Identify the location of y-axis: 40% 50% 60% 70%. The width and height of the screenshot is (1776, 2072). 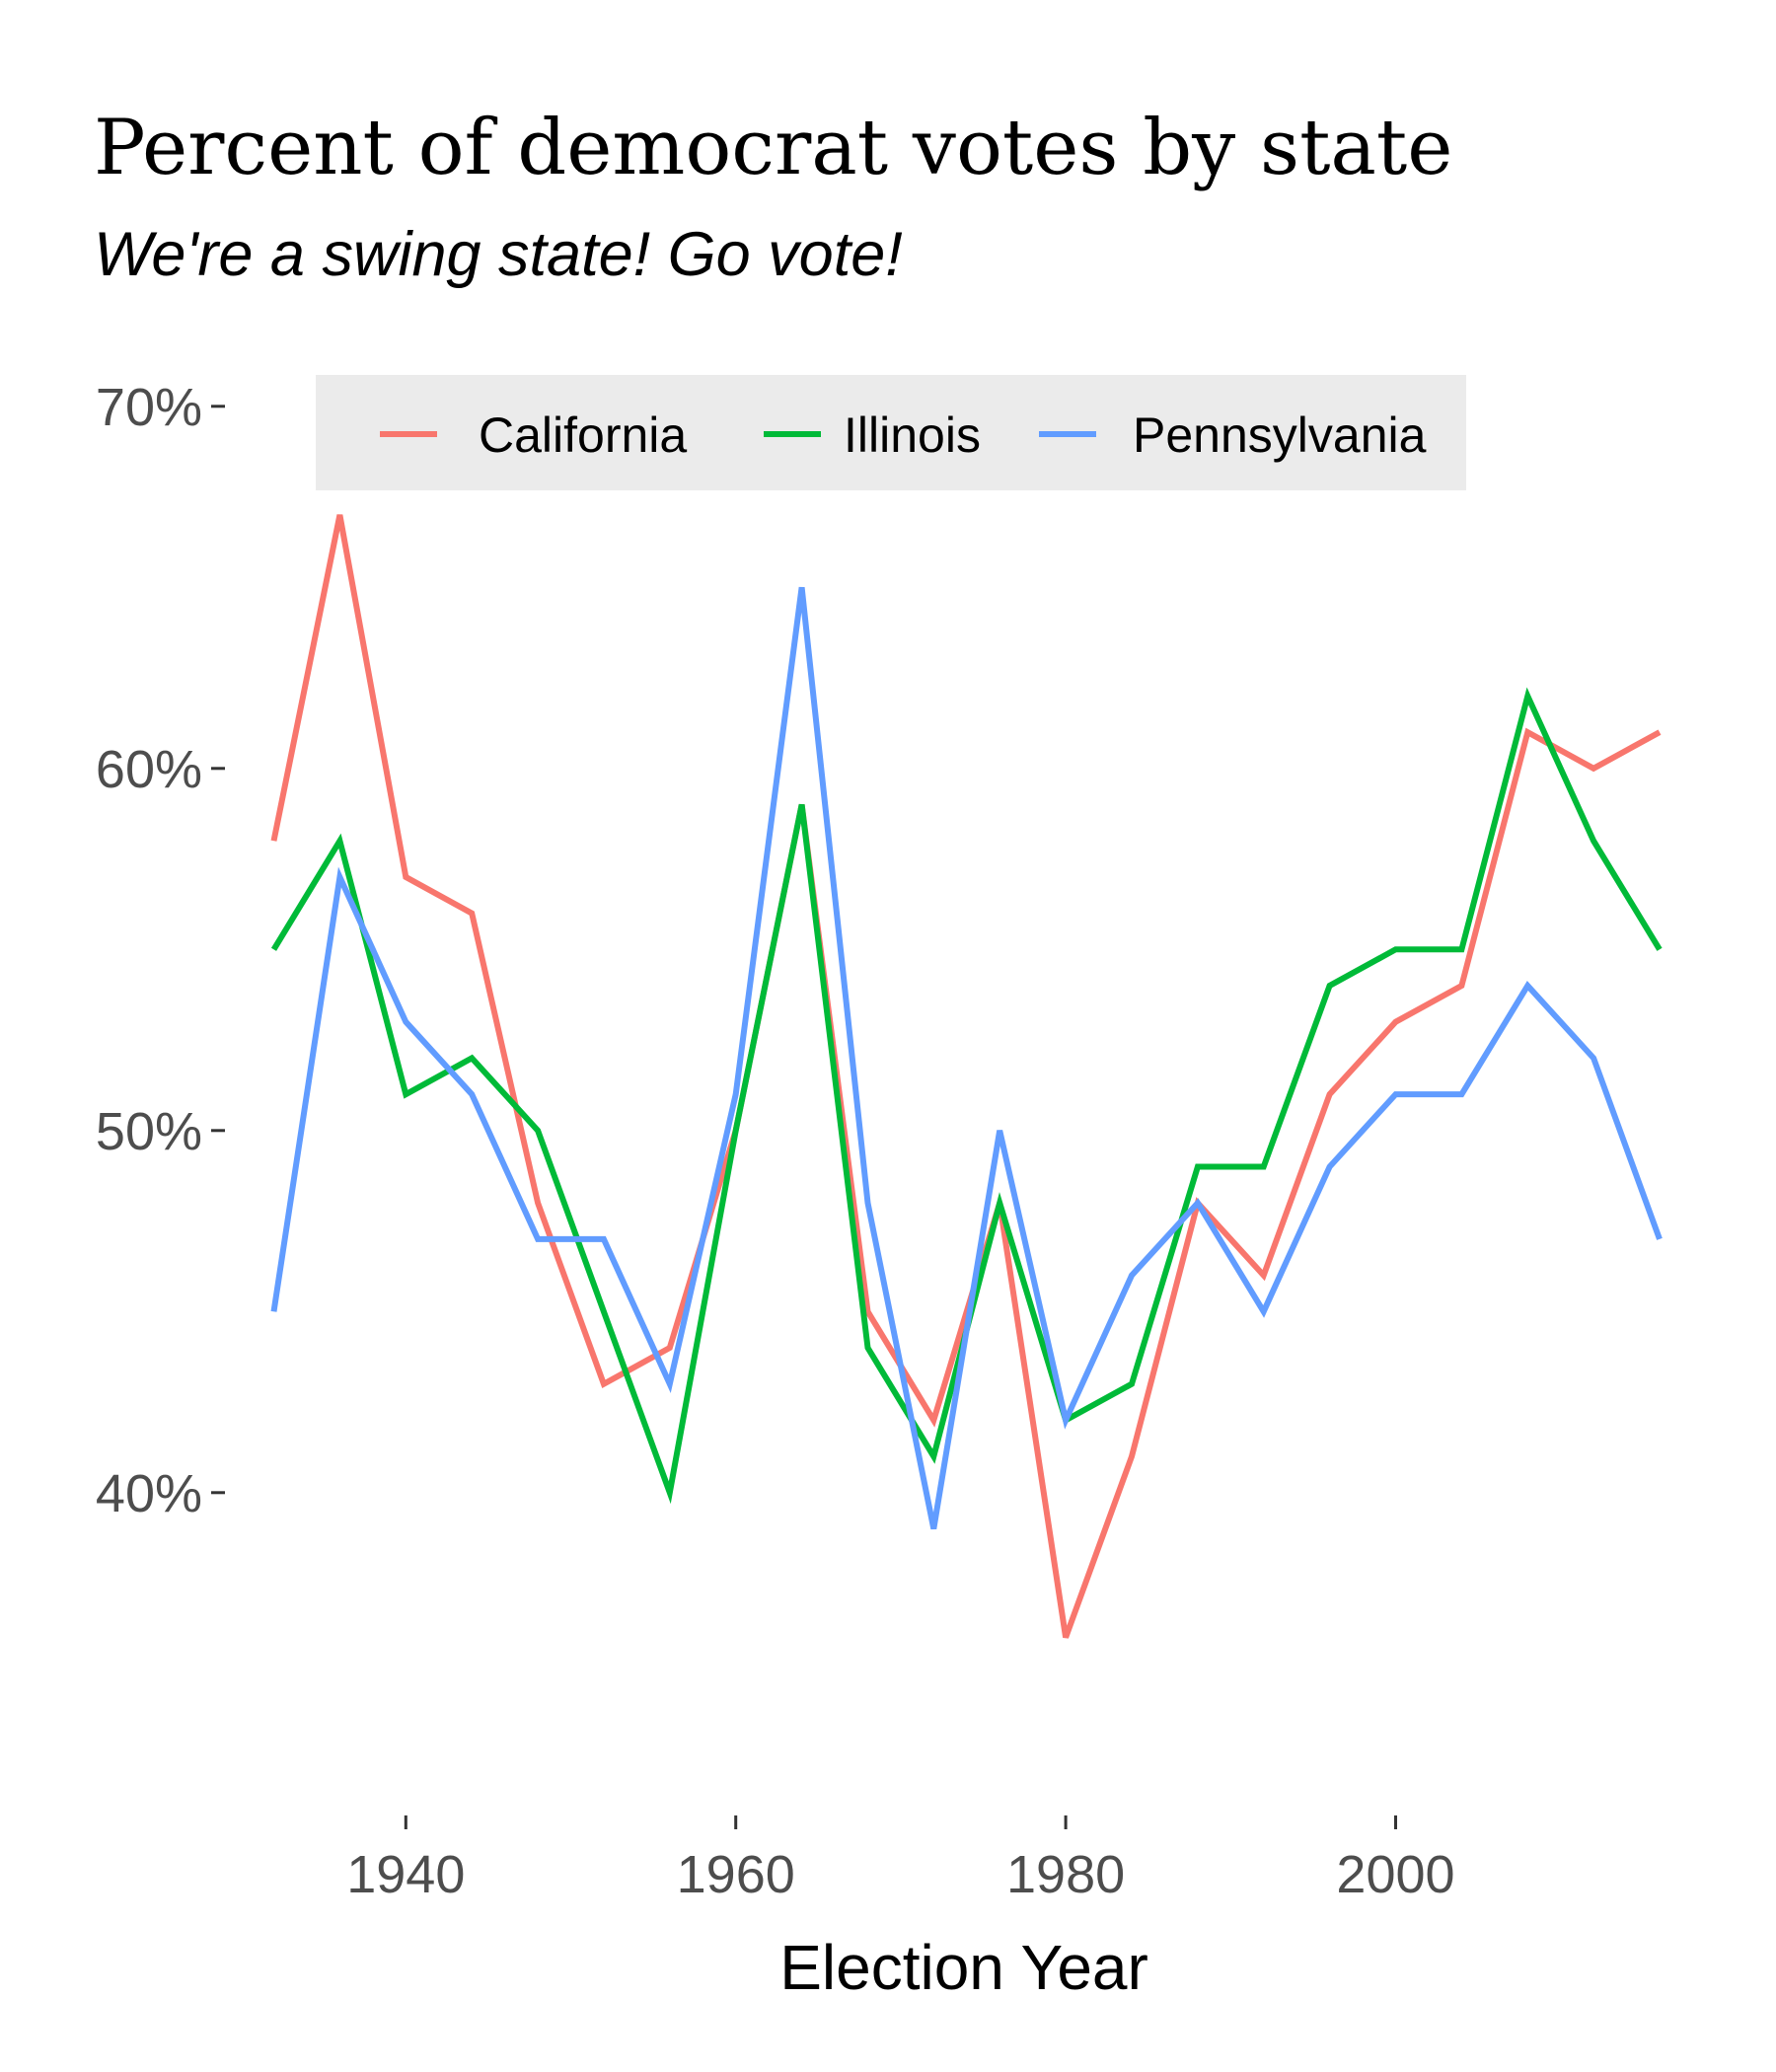
(161, 951).